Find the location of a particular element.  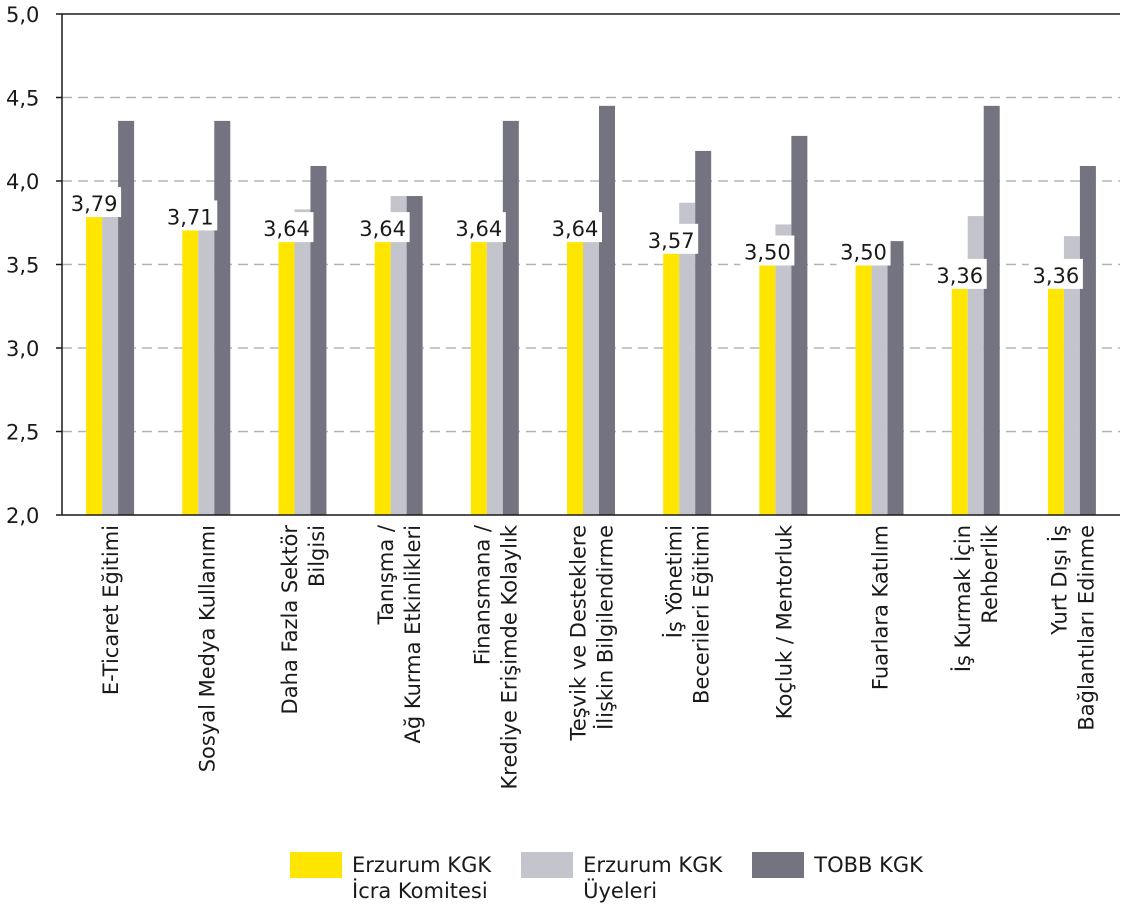

x-tick-label: Sosyal Medya Kullanımı is located at coordinates (207, 648).